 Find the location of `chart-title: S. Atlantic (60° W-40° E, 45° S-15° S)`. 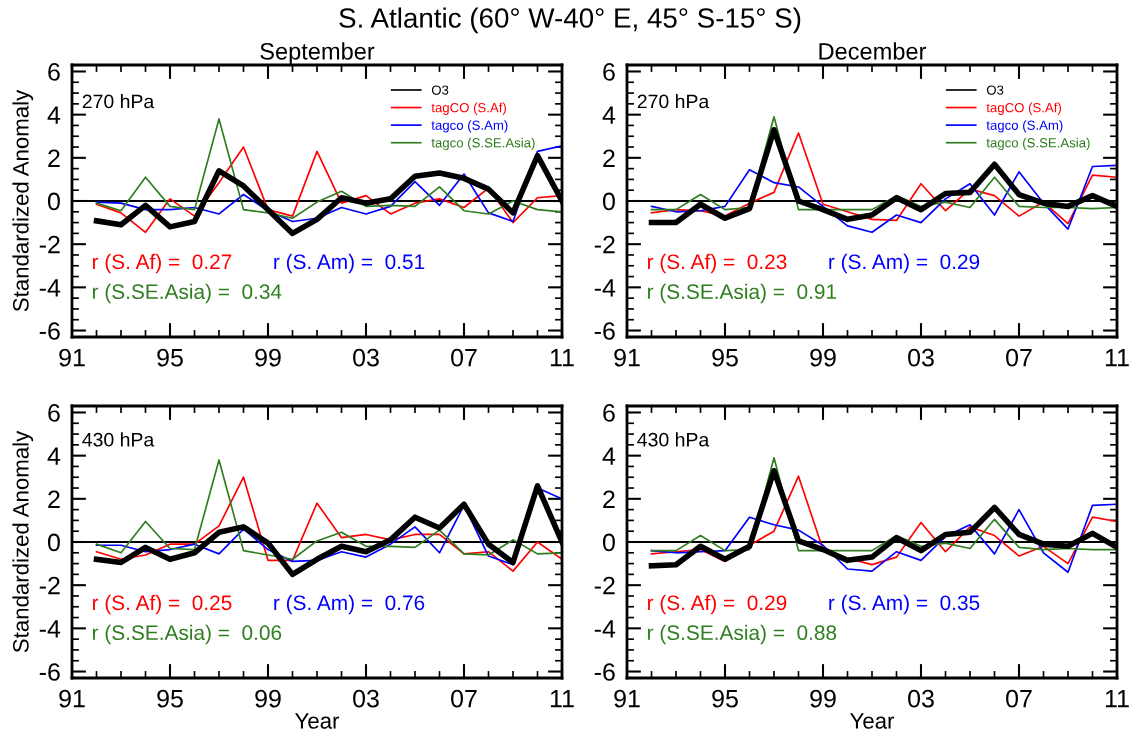

chart-title: S. Atlantic (60° W-40° E, 45° S-15° S) is located at coordinates (570, 20).